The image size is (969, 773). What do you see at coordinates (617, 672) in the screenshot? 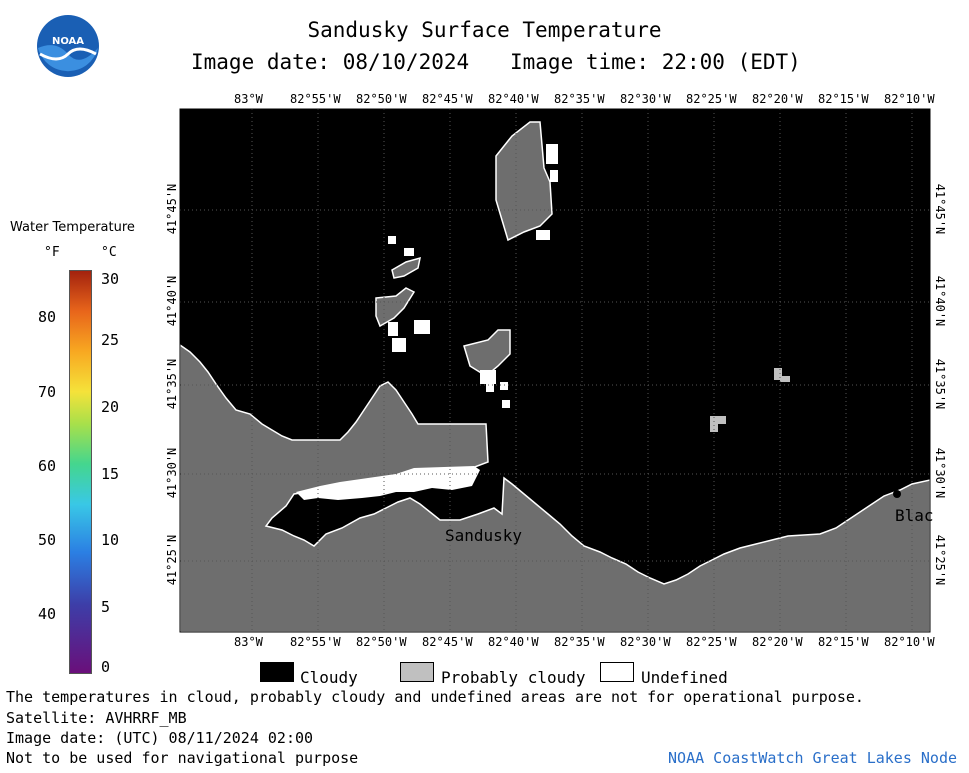
I see `key-swatch-undefined` at bounding box center [617, 672].